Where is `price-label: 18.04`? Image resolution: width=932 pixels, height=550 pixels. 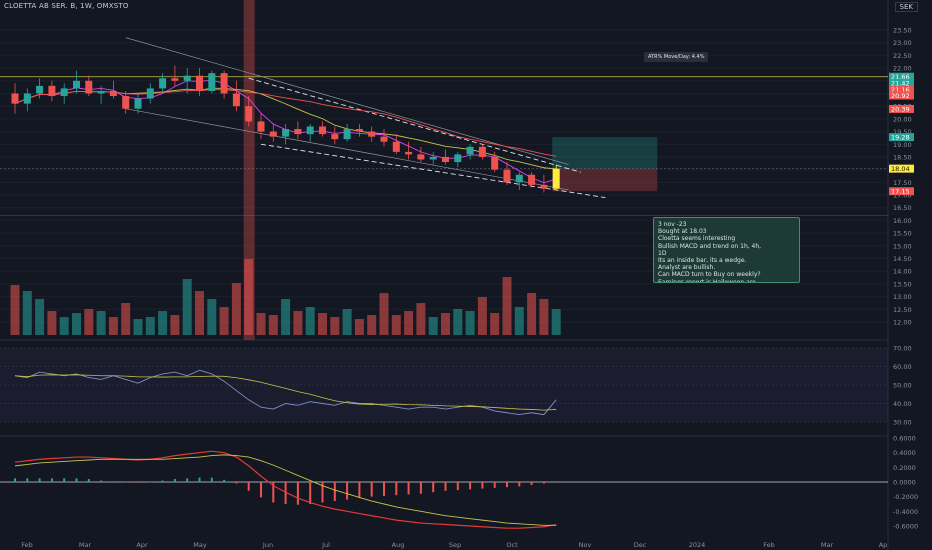
price-label: 18.04 is located at coordinates (900, 169).